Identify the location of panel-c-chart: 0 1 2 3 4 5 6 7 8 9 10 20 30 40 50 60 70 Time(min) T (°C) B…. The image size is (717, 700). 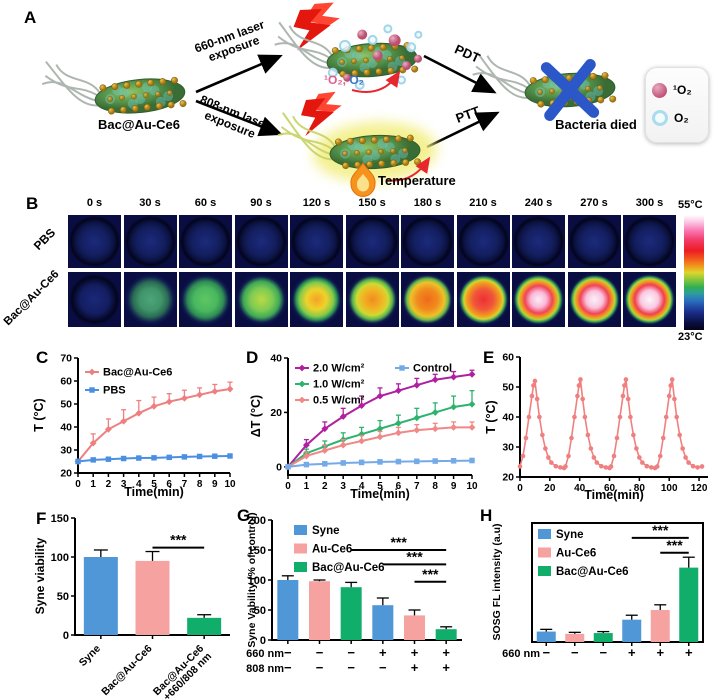
(134, 426).